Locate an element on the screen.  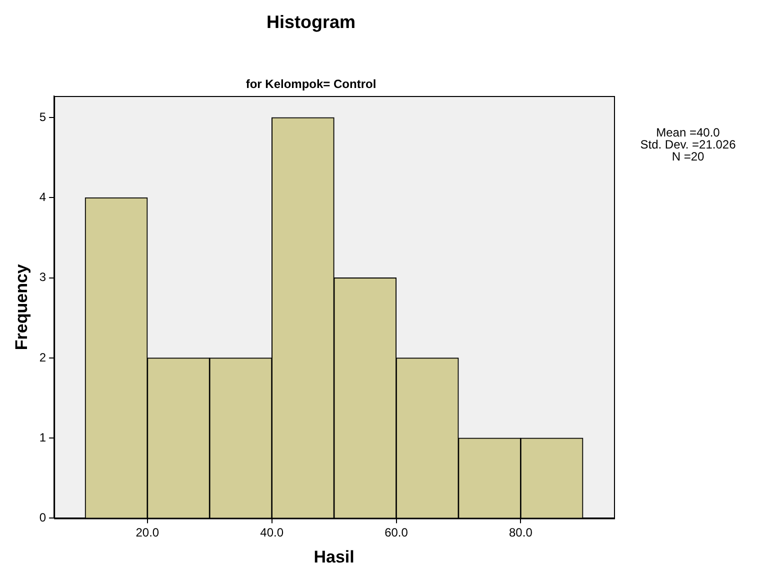
x-axis-title: Hasil is located at coordinates (334, 556).